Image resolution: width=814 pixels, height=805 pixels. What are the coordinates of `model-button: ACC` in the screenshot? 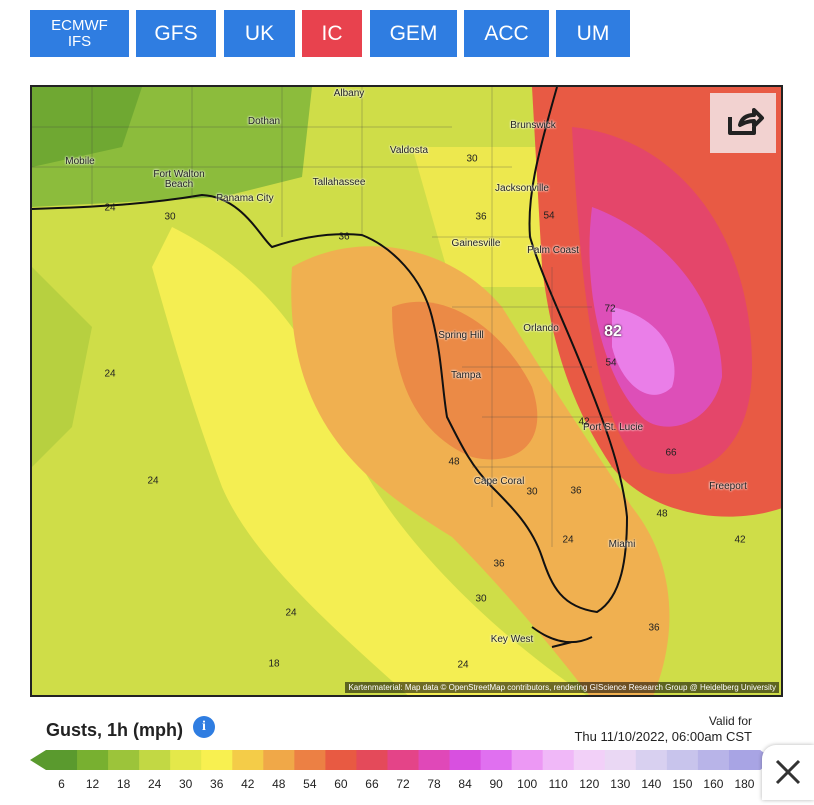 It's located at (506, 33).